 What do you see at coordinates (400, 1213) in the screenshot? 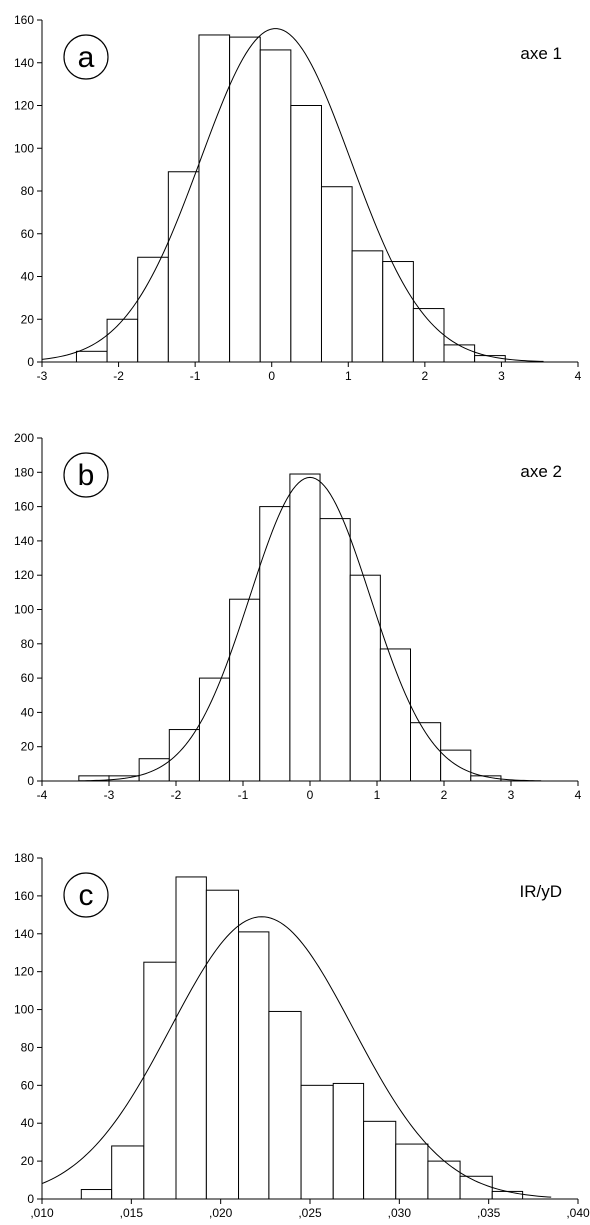
I see `x-tick-label: ,030` at bounding box center [400, 1213].